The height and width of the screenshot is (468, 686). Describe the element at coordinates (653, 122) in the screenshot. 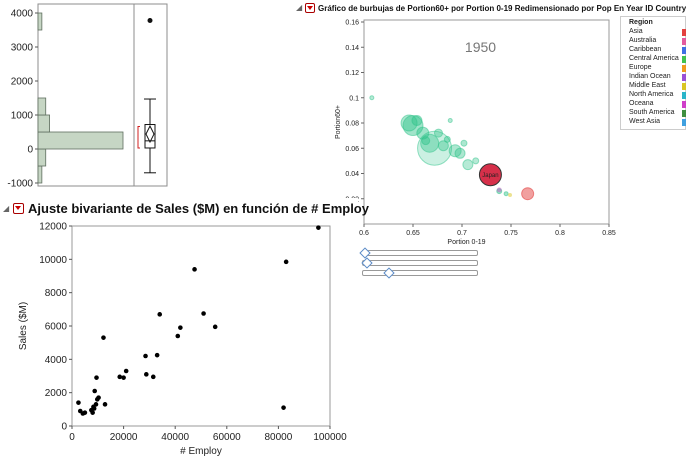

I see `legend-item: West Asia` at that location.